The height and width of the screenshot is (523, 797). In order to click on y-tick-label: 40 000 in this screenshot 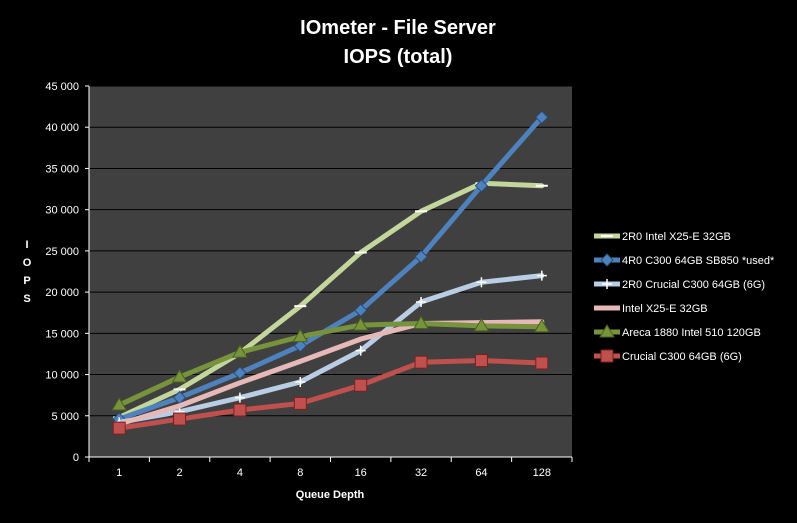, I will do `click(62, 128)`.